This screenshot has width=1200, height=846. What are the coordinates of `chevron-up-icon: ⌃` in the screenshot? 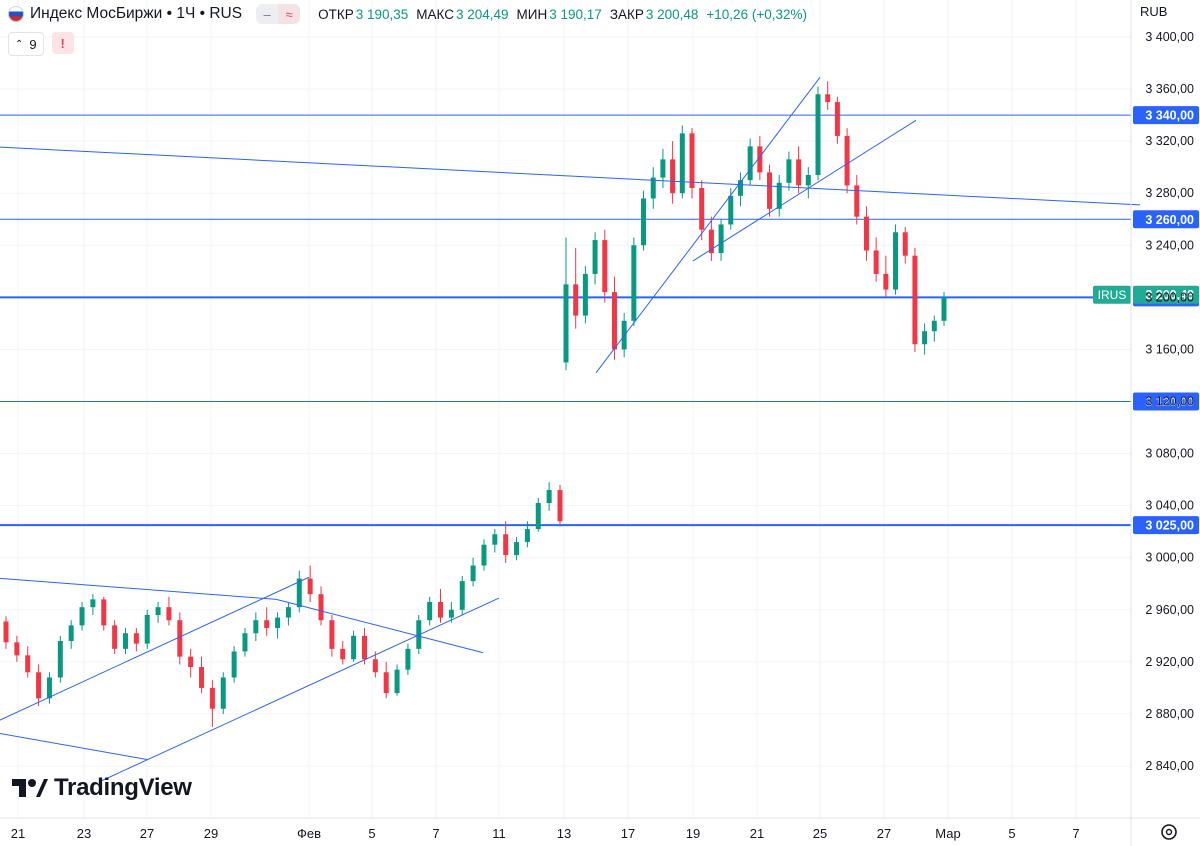 It's located at (19, 44).